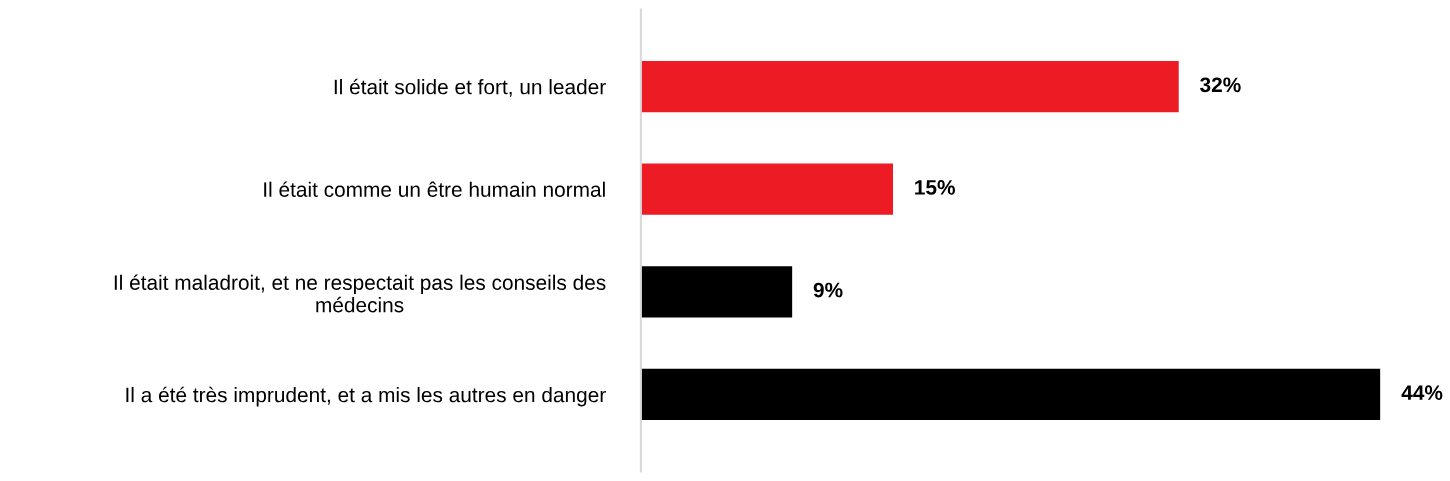 Image resolution: width=1450 pixels, height=481 pixels. I want to click on y-tick-label: Il était comme un être humain normal, so click(434, 189).